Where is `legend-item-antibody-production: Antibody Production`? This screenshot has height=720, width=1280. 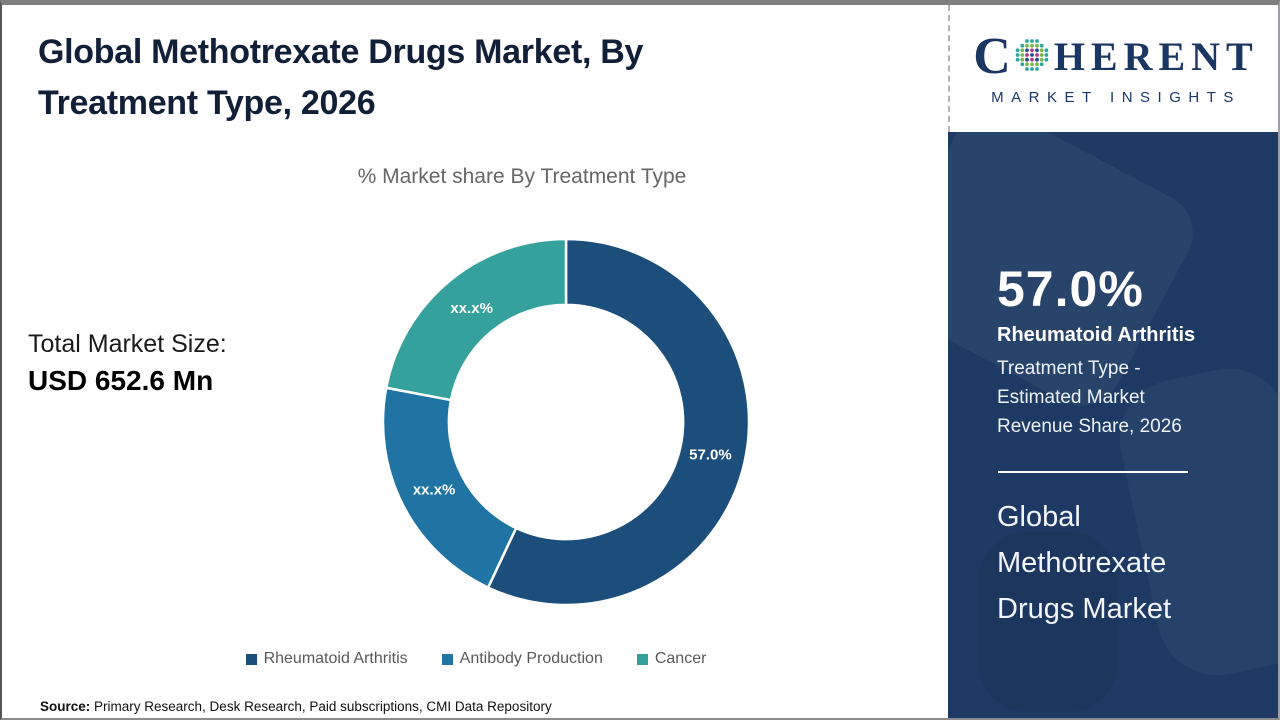
legend-item-antibody-production: Antibody Production is located at coordinates (522, 659).